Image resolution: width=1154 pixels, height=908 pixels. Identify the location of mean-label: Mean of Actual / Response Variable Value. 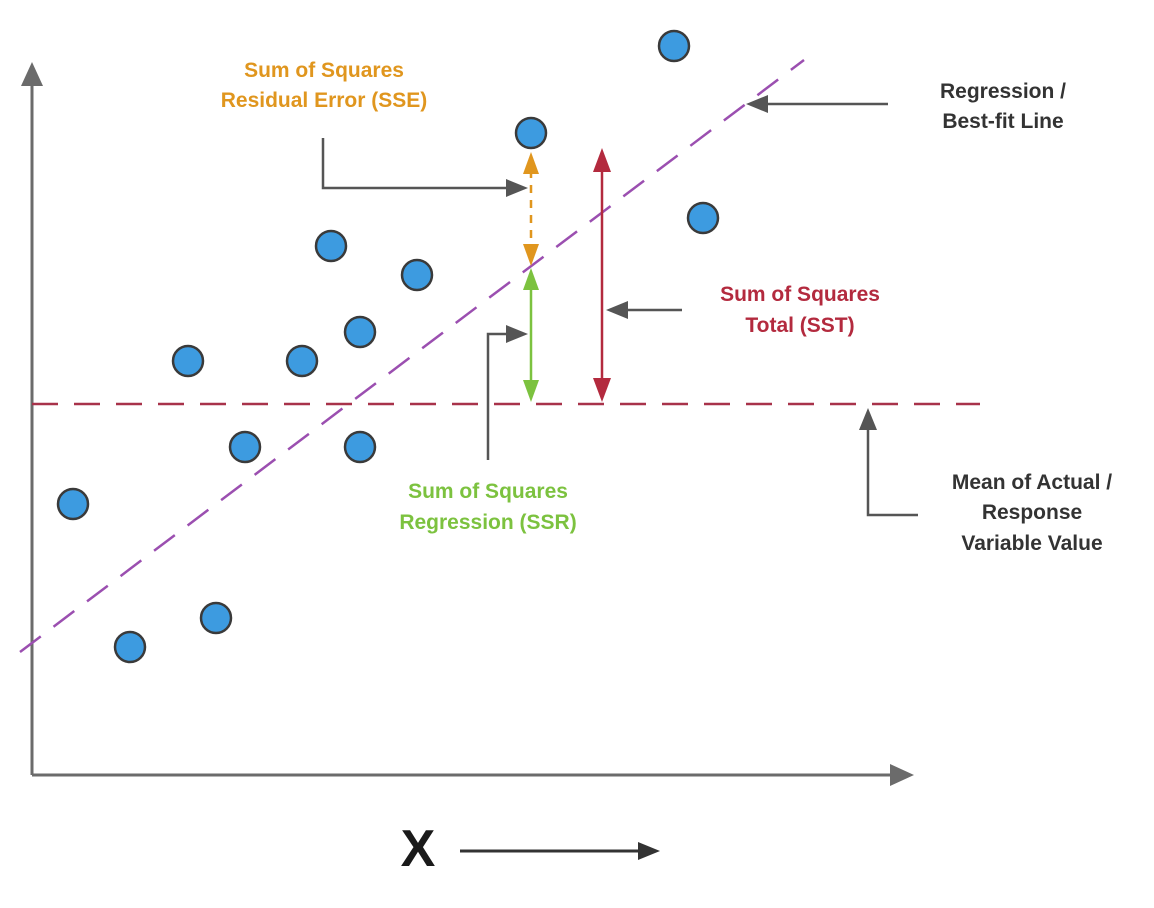
(1032, 513).